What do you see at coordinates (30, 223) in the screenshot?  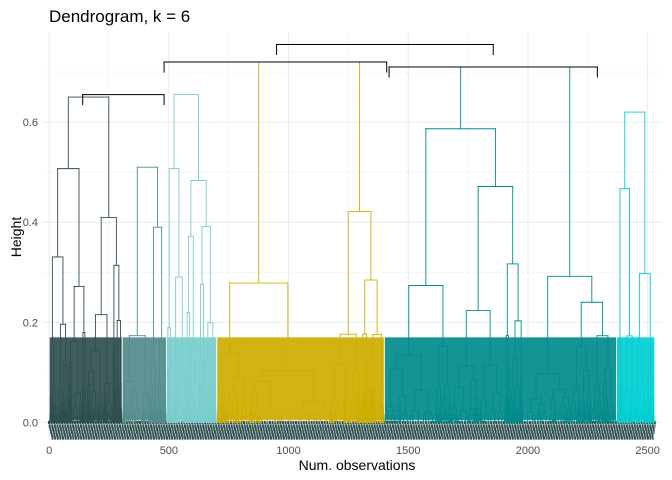 I see `y-tick-label: 0.4` at bounding box center [30, 223].